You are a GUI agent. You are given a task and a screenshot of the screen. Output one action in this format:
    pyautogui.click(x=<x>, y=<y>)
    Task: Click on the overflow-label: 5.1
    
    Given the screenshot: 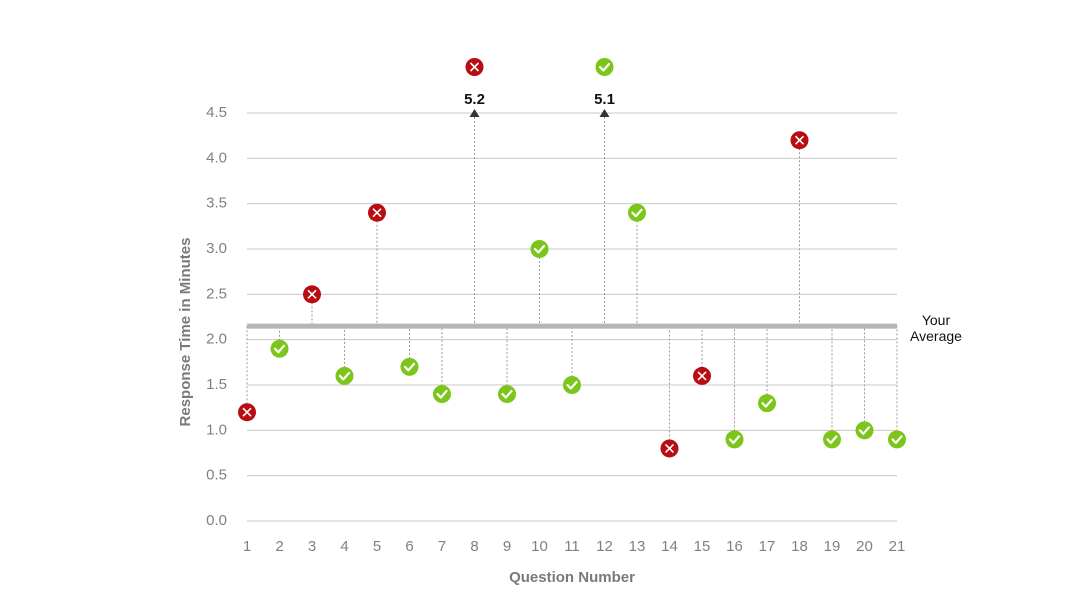 What is the action you would take?
    pyautogui.click(x=604, y=99)
    